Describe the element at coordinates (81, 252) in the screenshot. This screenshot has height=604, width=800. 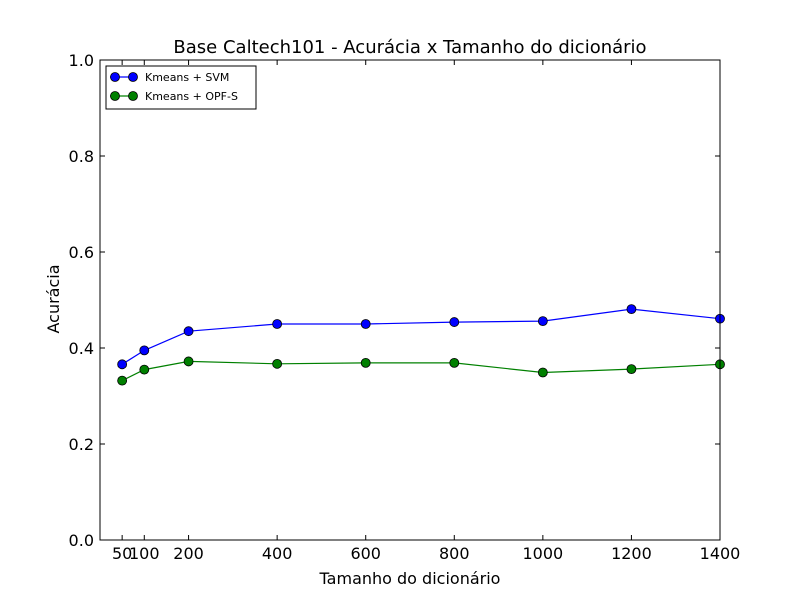
I see `y-tick-label: 0.6` at that location.